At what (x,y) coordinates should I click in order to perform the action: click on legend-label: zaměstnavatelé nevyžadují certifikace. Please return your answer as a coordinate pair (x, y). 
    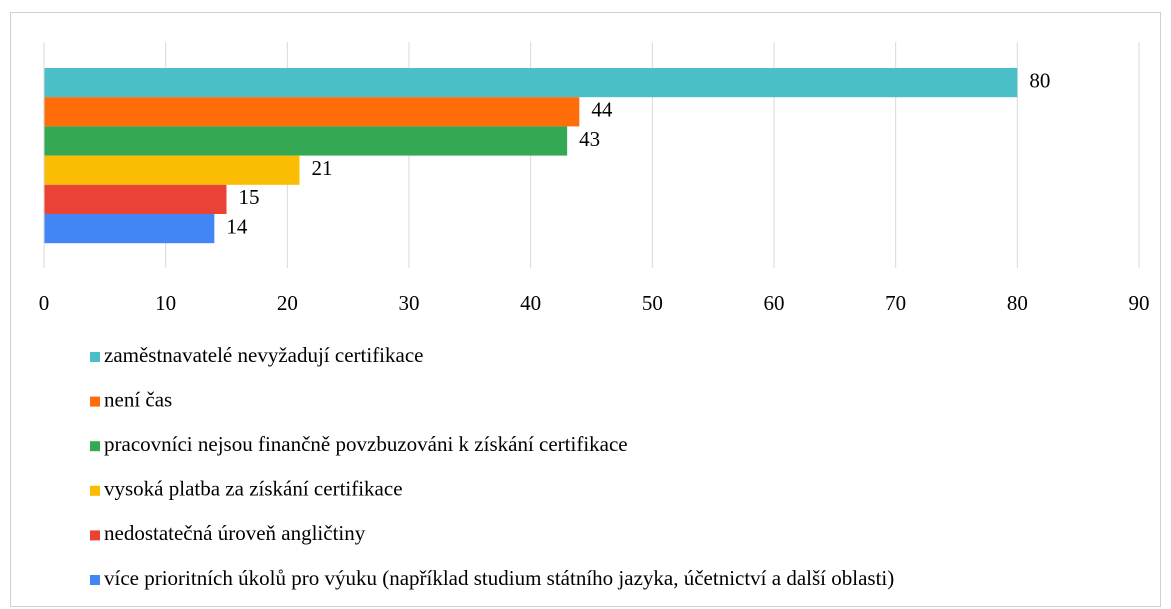
    Looking at the image, I should click on (263, 355).